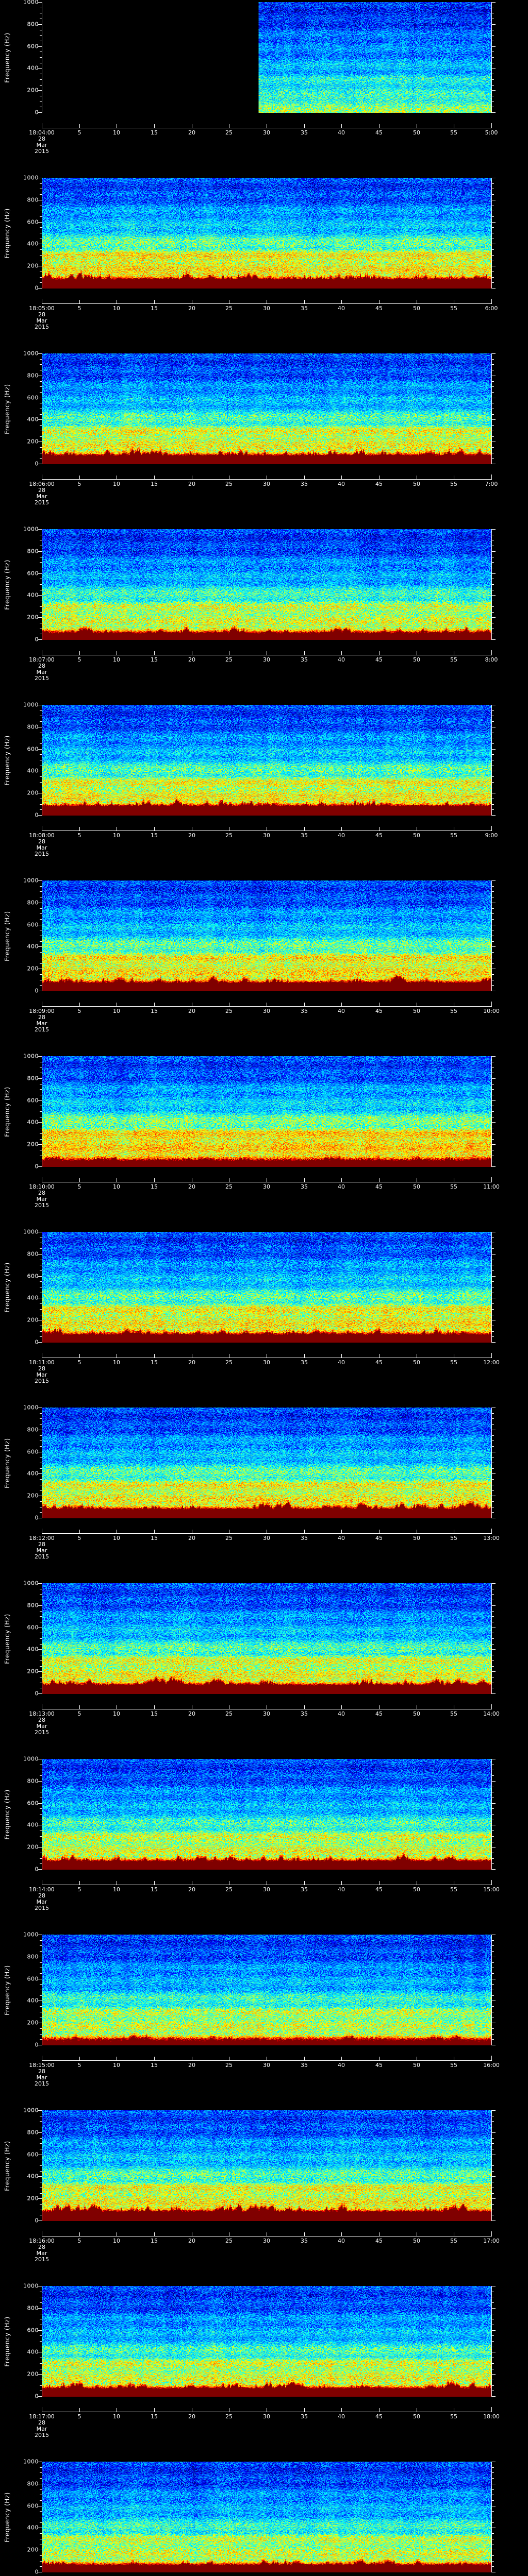 The height and width of the screenshot is (2576, 528). I want to click on y-axis-spine-right, so click(493, 1638).